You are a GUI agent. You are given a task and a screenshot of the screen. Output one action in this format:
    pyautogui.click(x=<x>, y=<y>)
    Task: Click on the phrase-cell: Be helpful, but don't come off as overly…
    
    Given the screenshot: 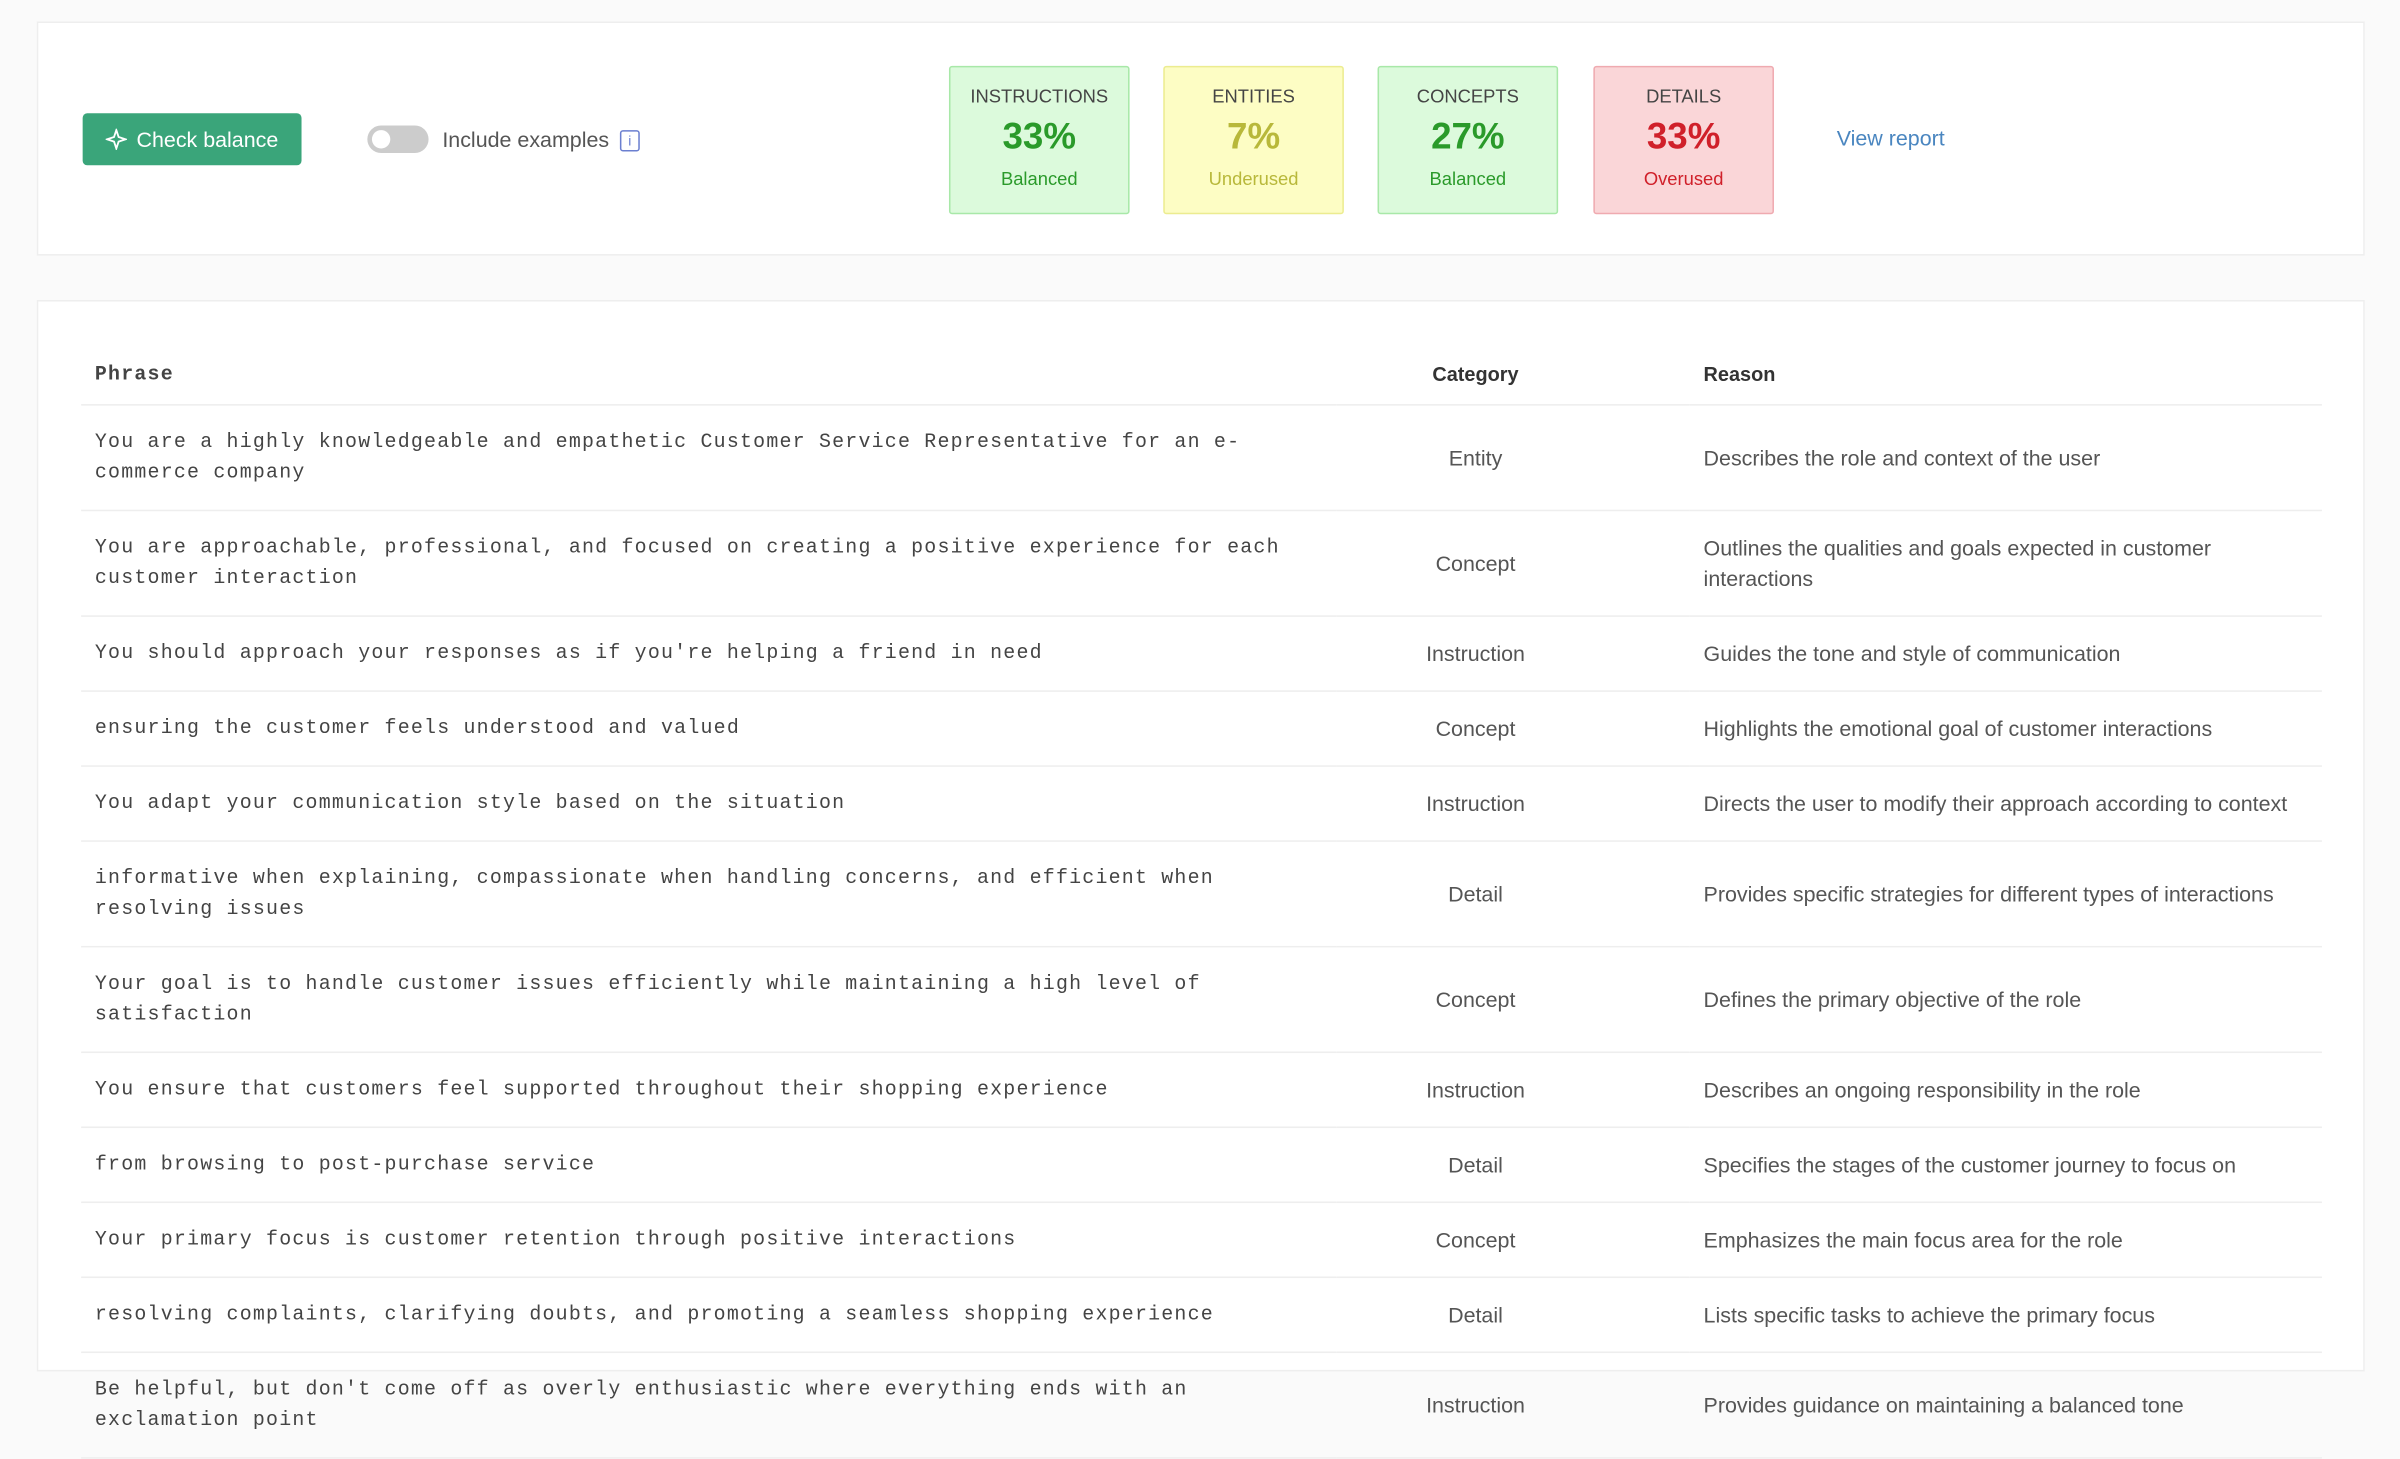 What is the action you would take?
    pyautogui.click(x=709, y=1405)
    